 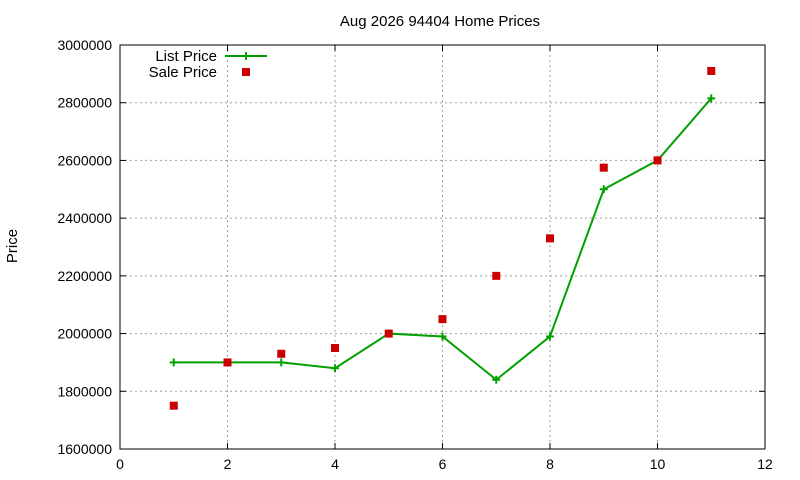 I want to click on legend-label: List Price, so click(x=186, y=56).